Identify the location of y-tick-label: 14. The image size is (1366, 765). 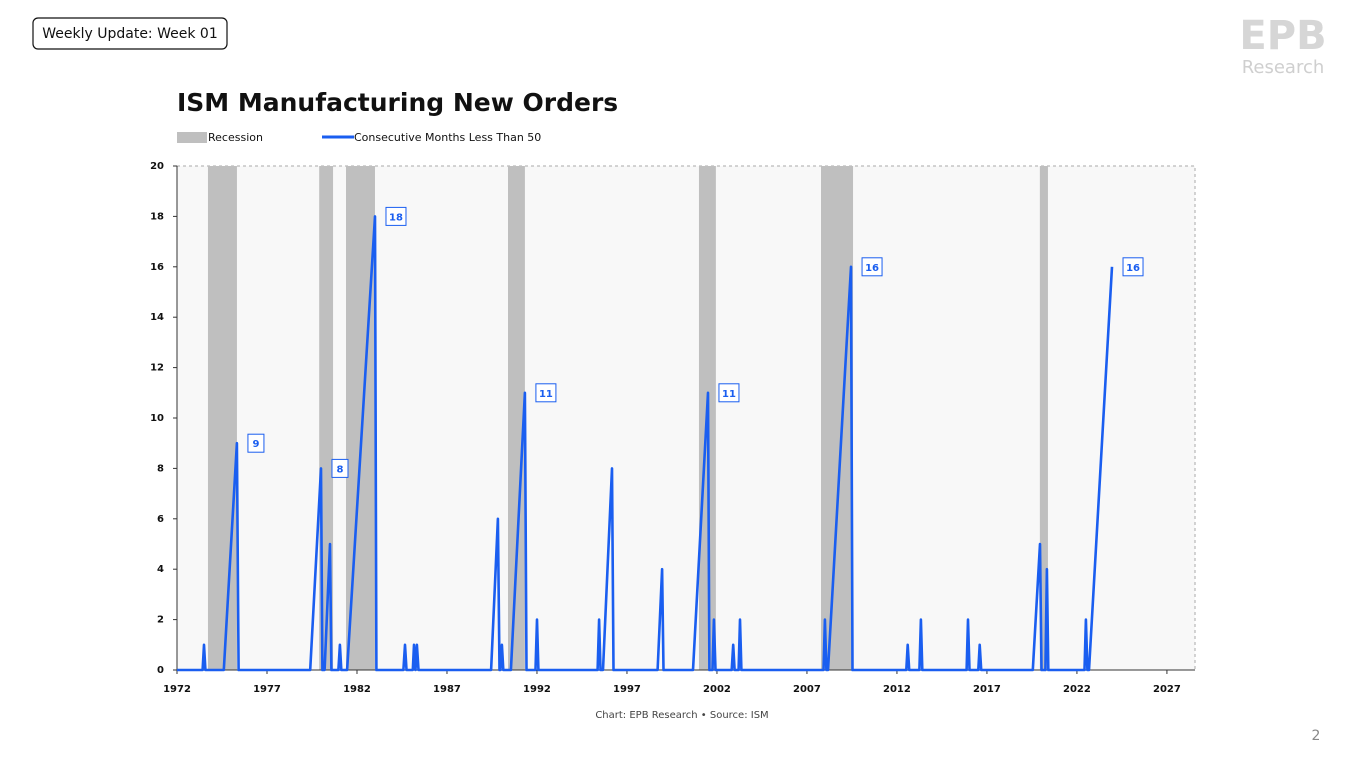
(157, 317).